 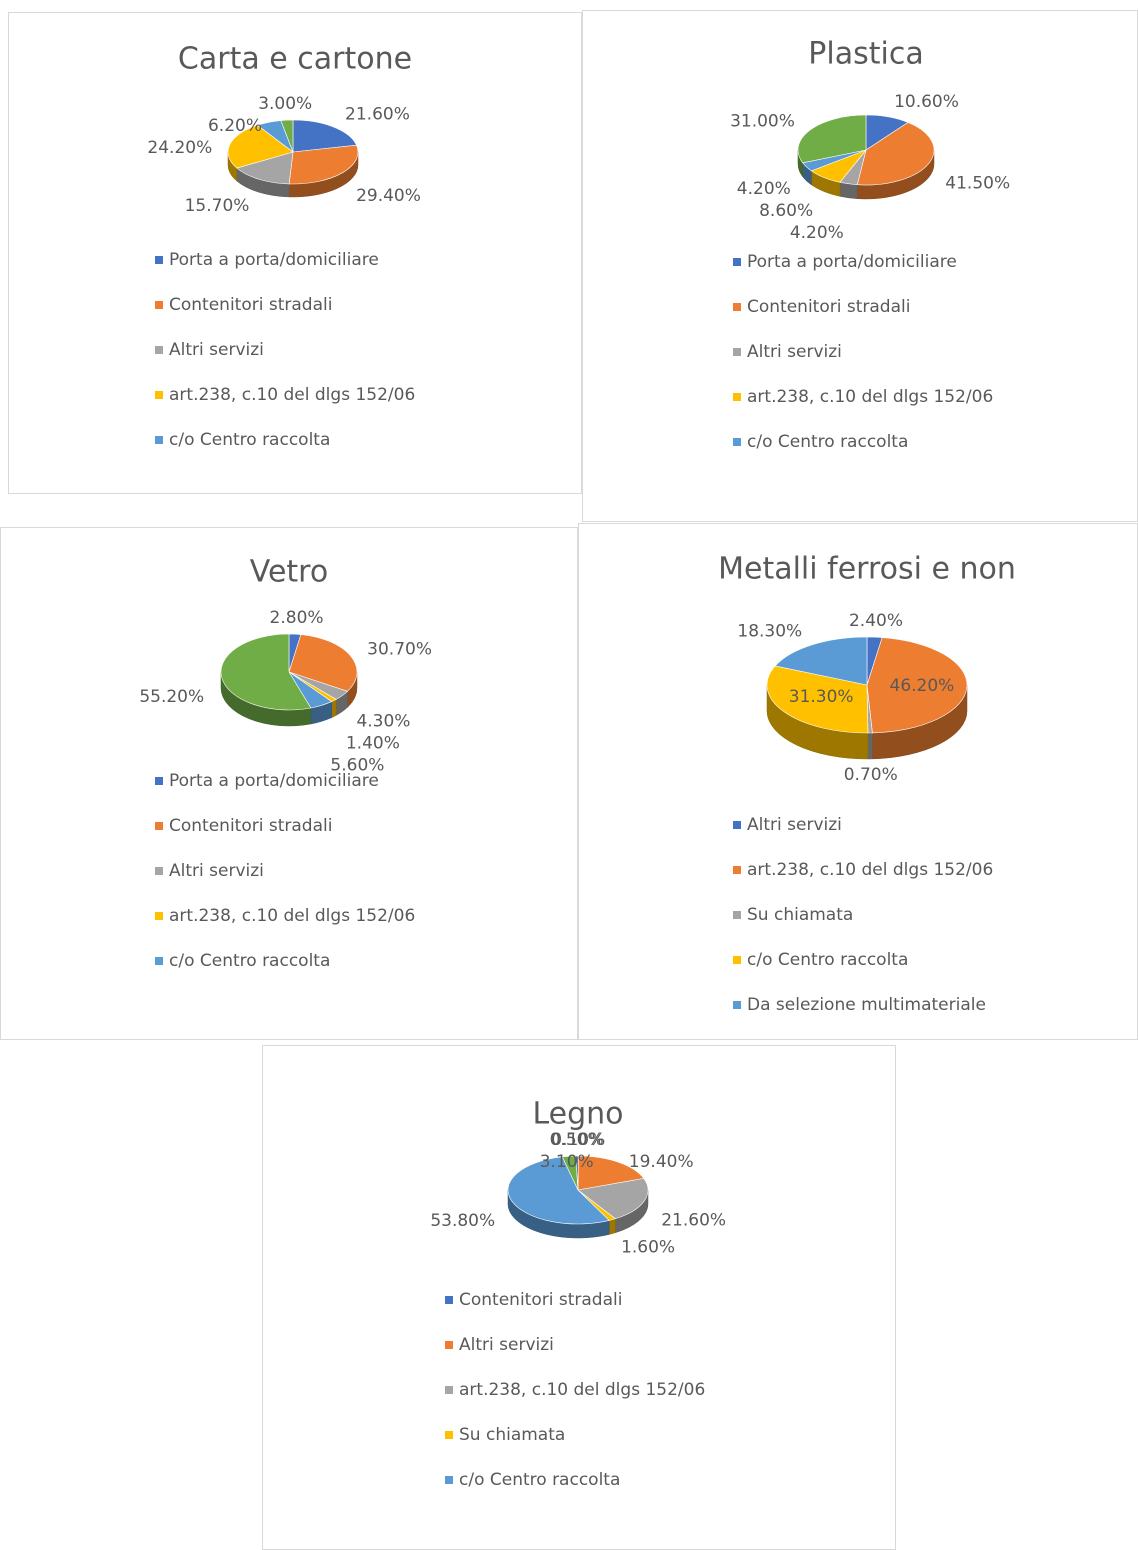 I want to click on data-label: 3.00%, so click(x=285, y=104).